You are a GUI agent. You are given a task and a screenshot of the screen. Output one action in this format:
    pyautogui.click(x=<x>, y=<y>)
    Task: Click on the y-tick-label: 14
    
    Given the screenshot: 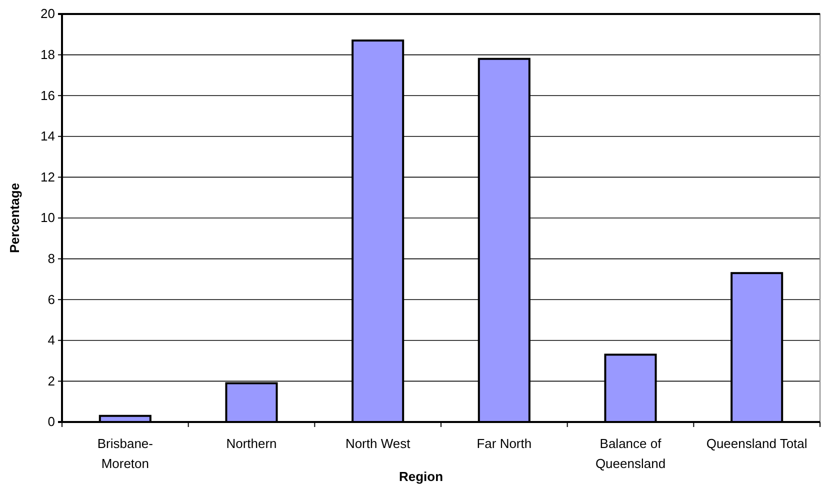 What is the action you would take?
    pyautogui.click(x=47, y=136)
    